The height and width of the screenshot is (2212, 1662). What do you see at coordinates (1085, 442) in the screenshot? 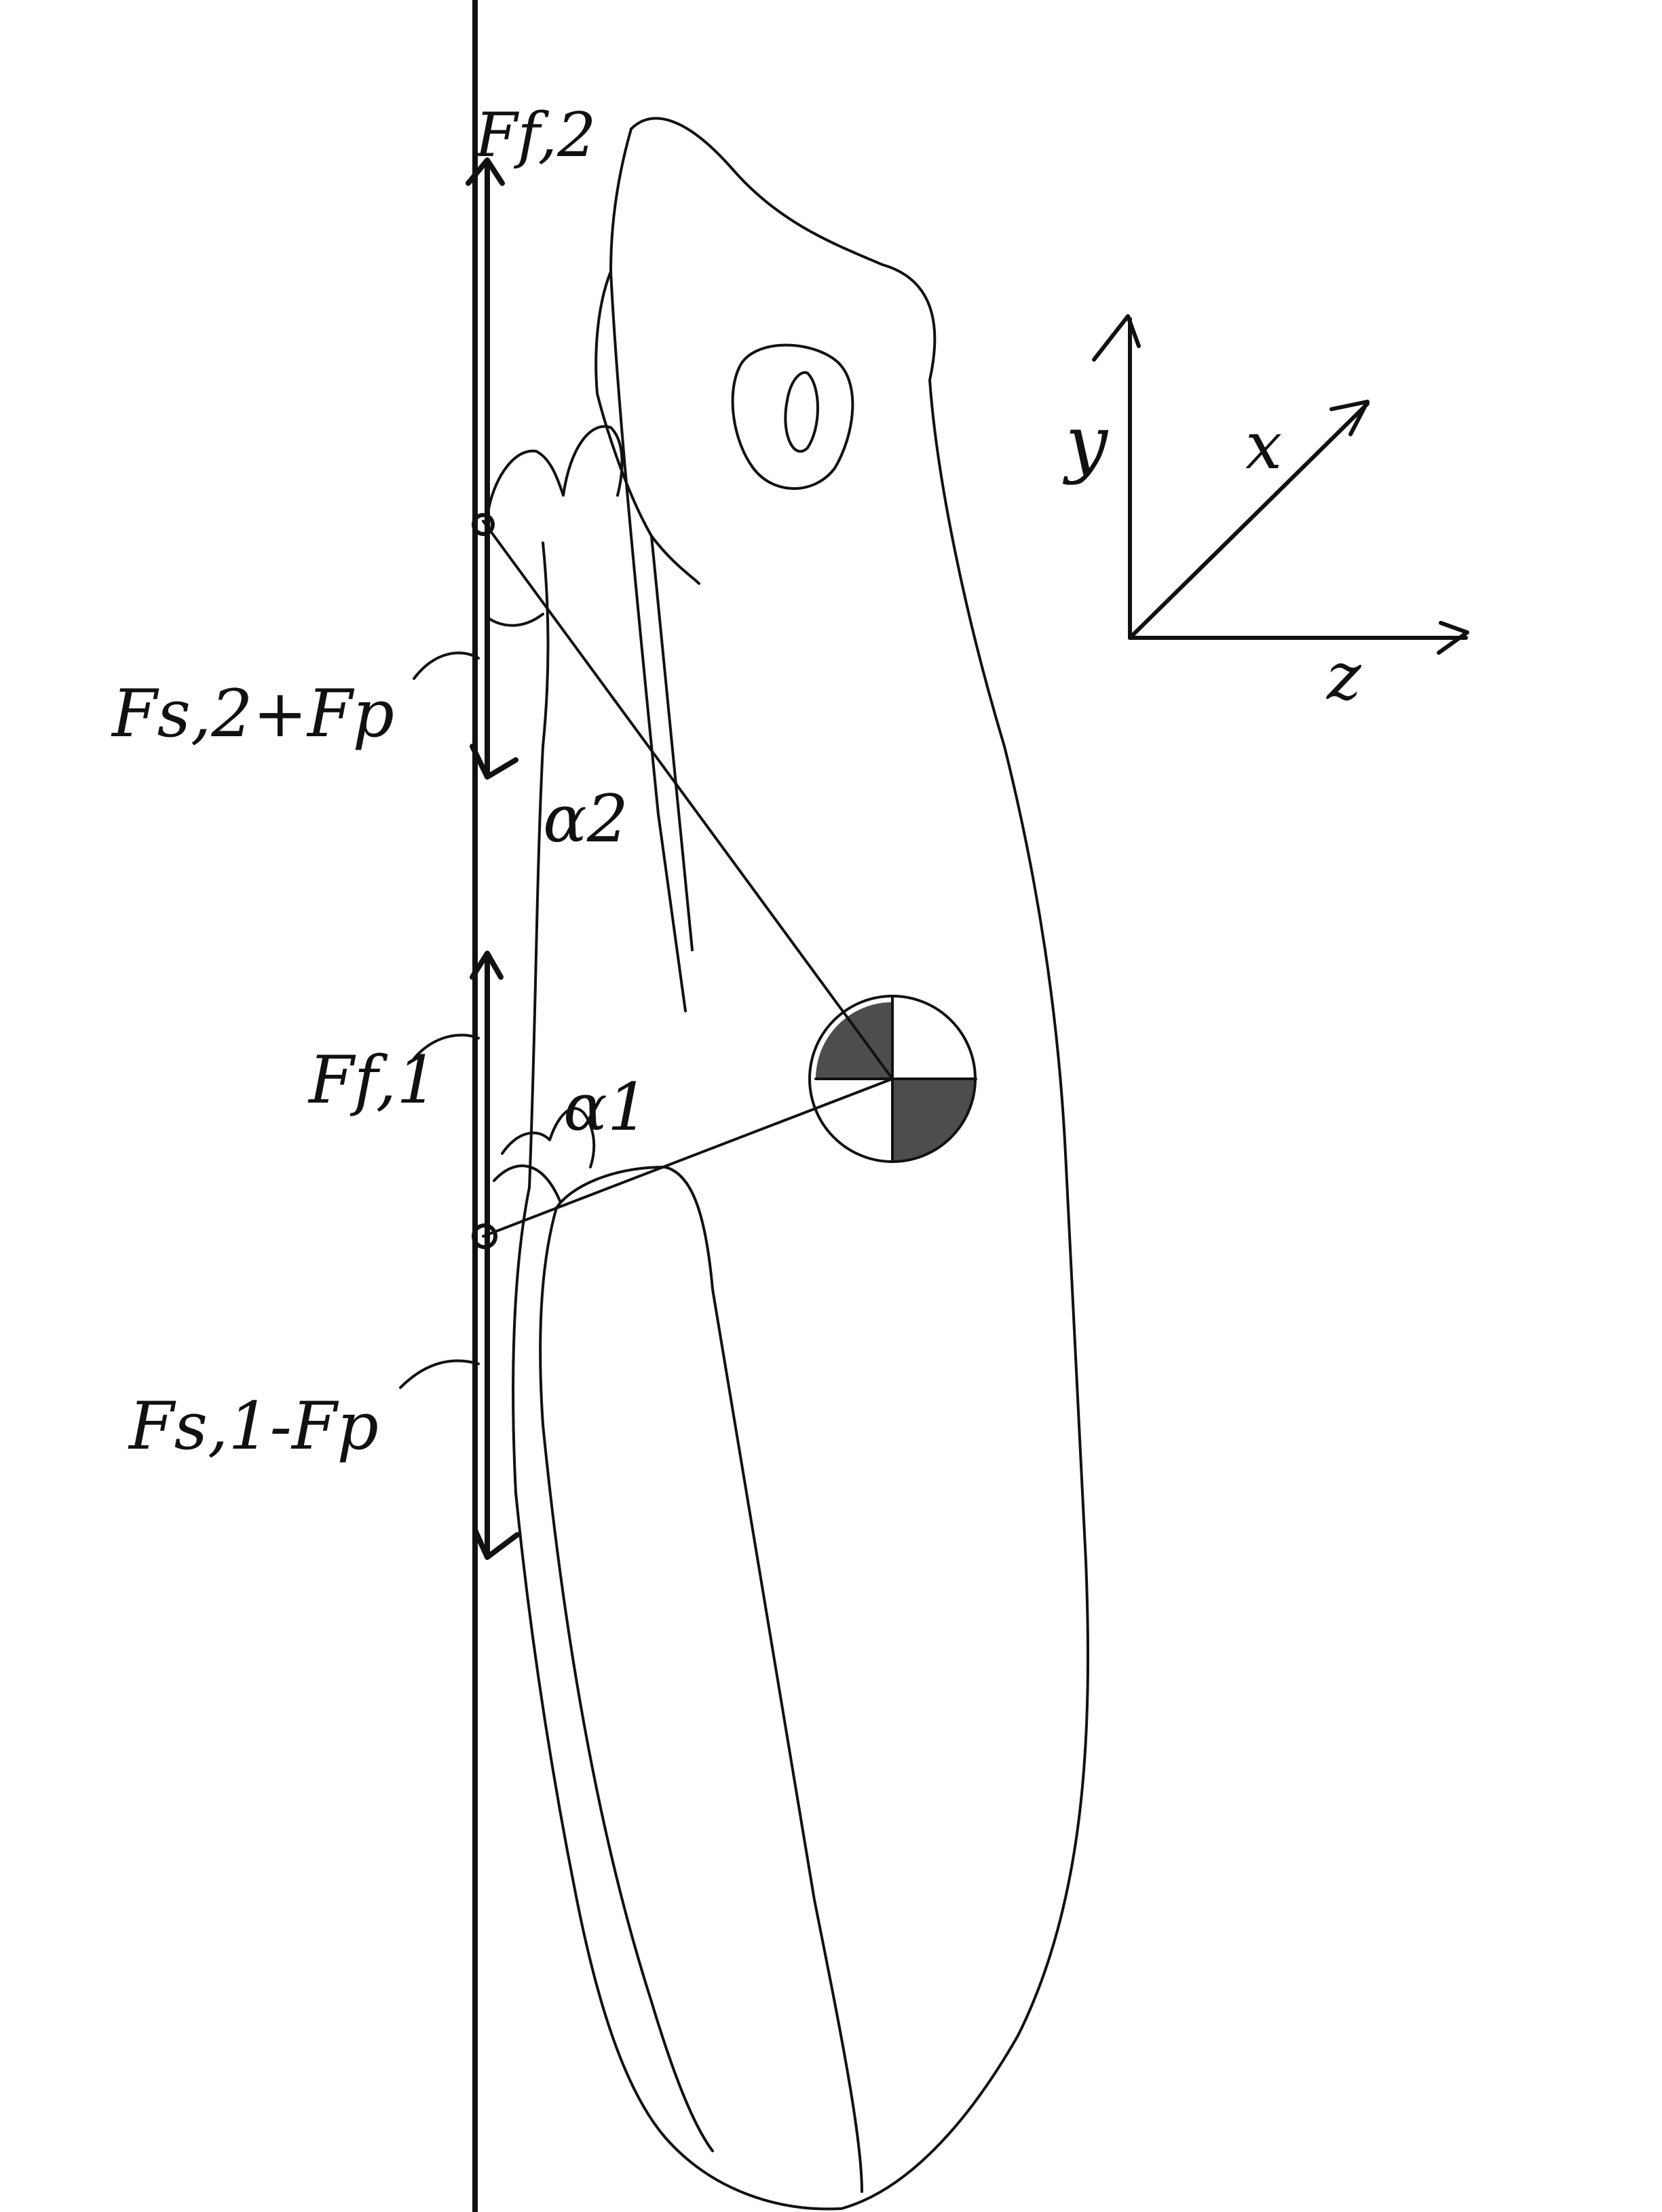
I see `label-axis-y: y` at bounding box center [1085, 442].